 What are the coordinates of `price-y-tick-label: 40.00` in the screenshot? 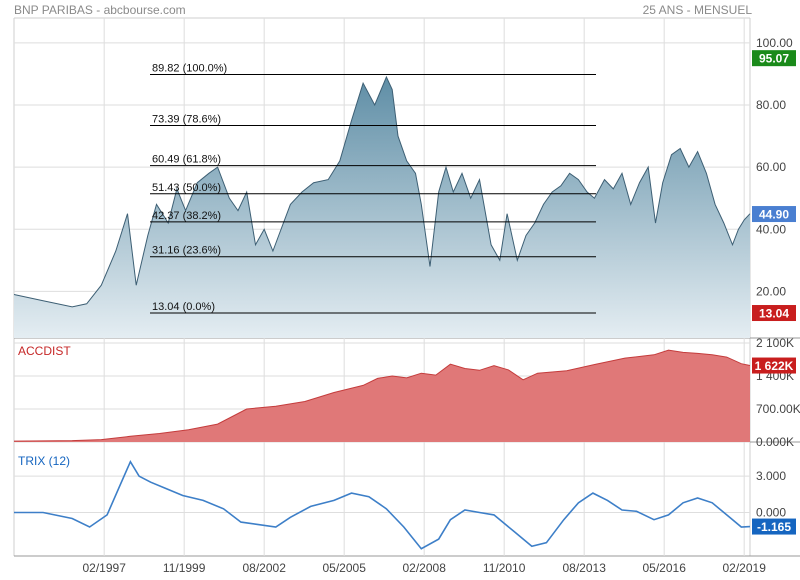 It's located at (771, 229).